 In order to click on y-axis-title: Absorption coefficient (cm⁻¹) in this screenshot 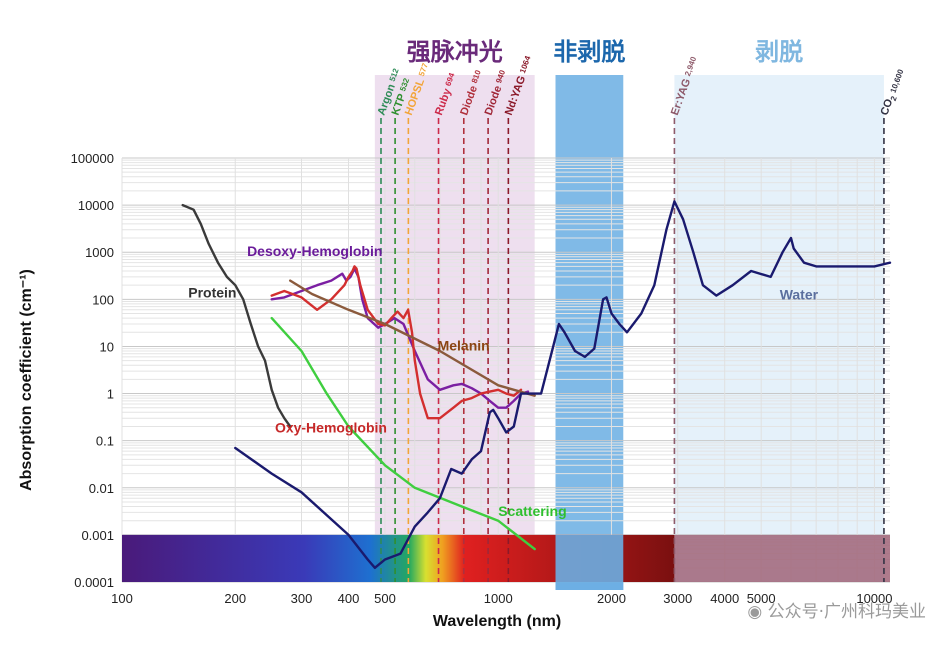, I will do `click(26, 380)`.